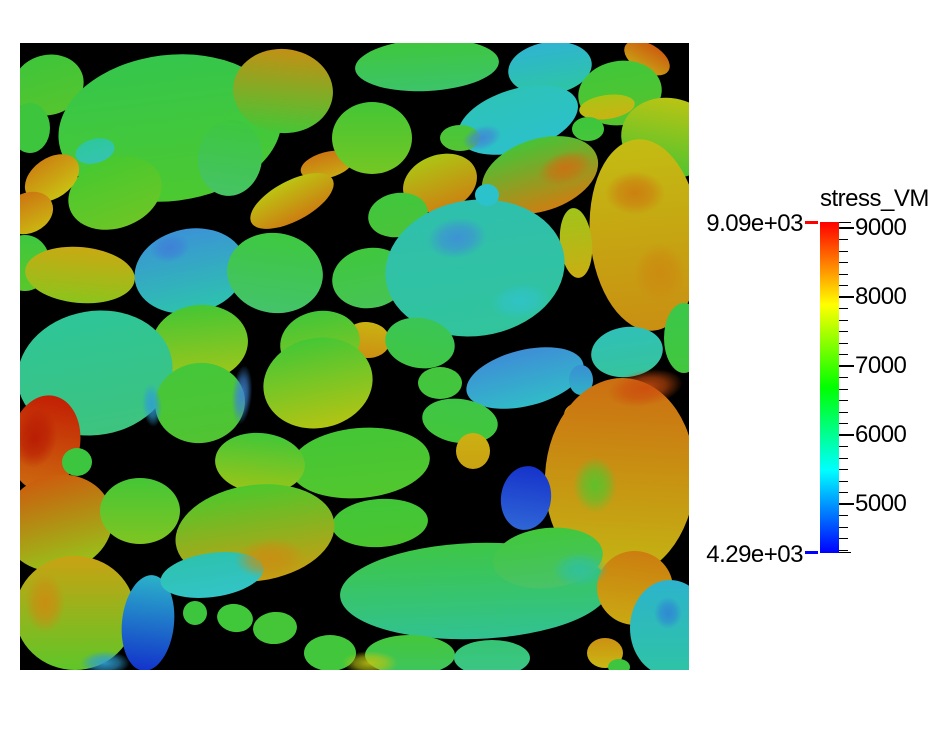  I want to click on colorbar-min-label: 4.29e+03, so click(754, 554).